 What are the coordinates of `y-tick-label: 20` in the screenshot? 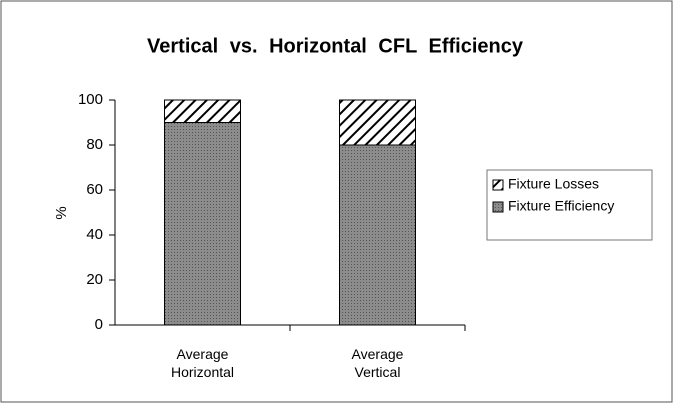 It's located at (94, 279).